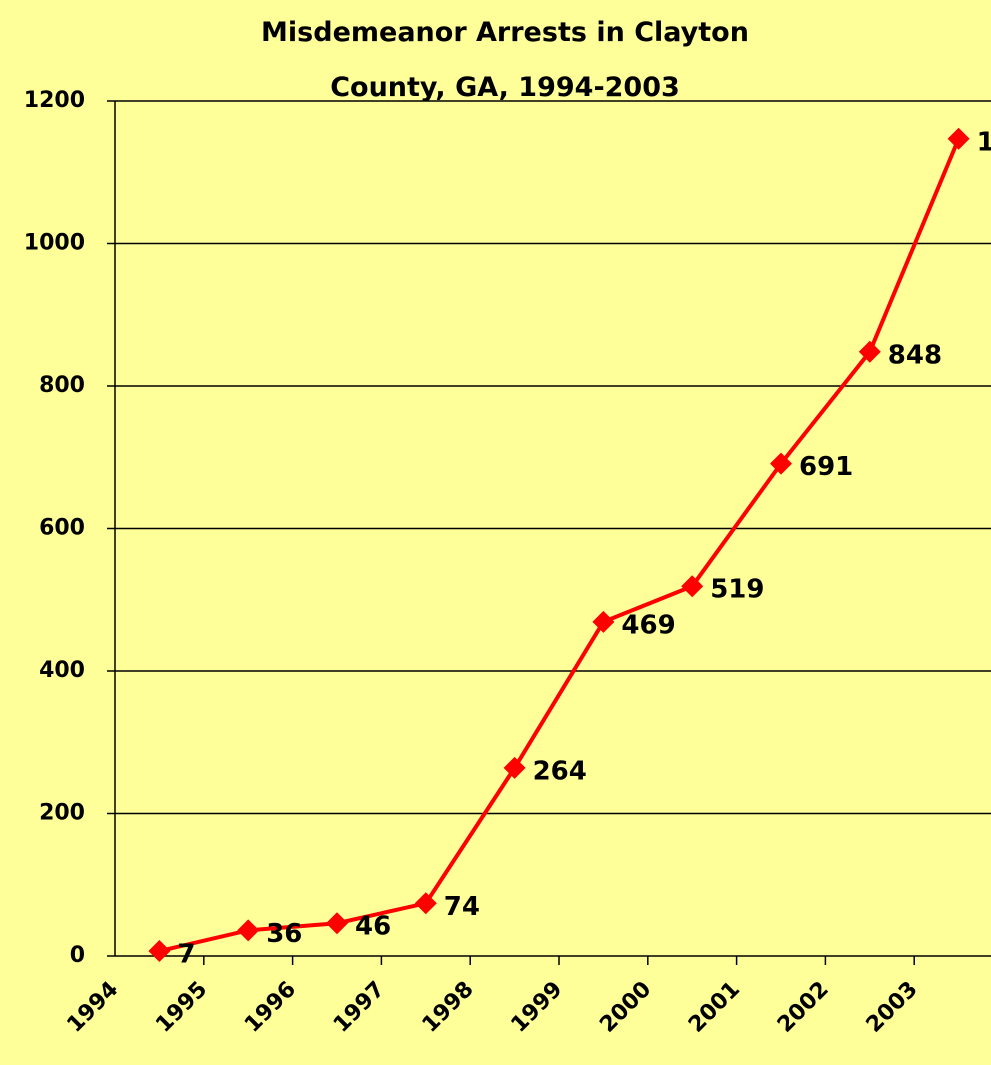 The height and width of the screenshot is (1065, 991). Describe the element at coordinates (560, 771) in the screenshot. I see `data-label: 264` at that location.